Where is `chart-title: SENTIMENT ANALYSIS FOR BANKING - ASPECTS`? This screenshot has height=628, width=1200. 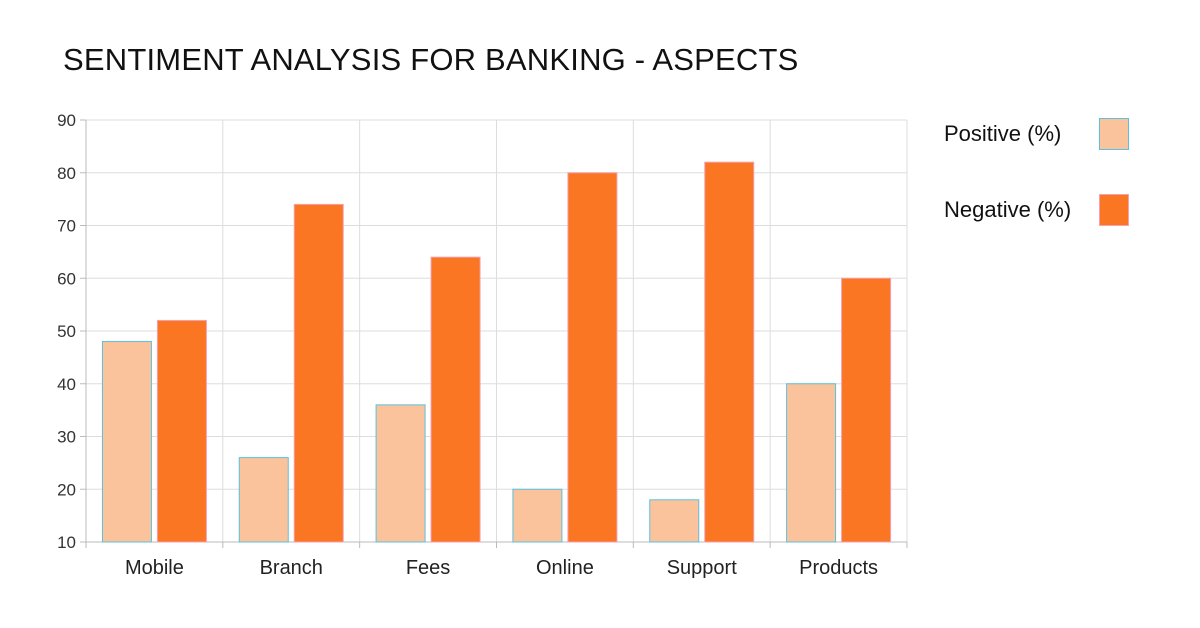 chart-title: SENTIMENT ANALYSIS FOR BANKING - ASPECTS is located at coordinates (431, 59).